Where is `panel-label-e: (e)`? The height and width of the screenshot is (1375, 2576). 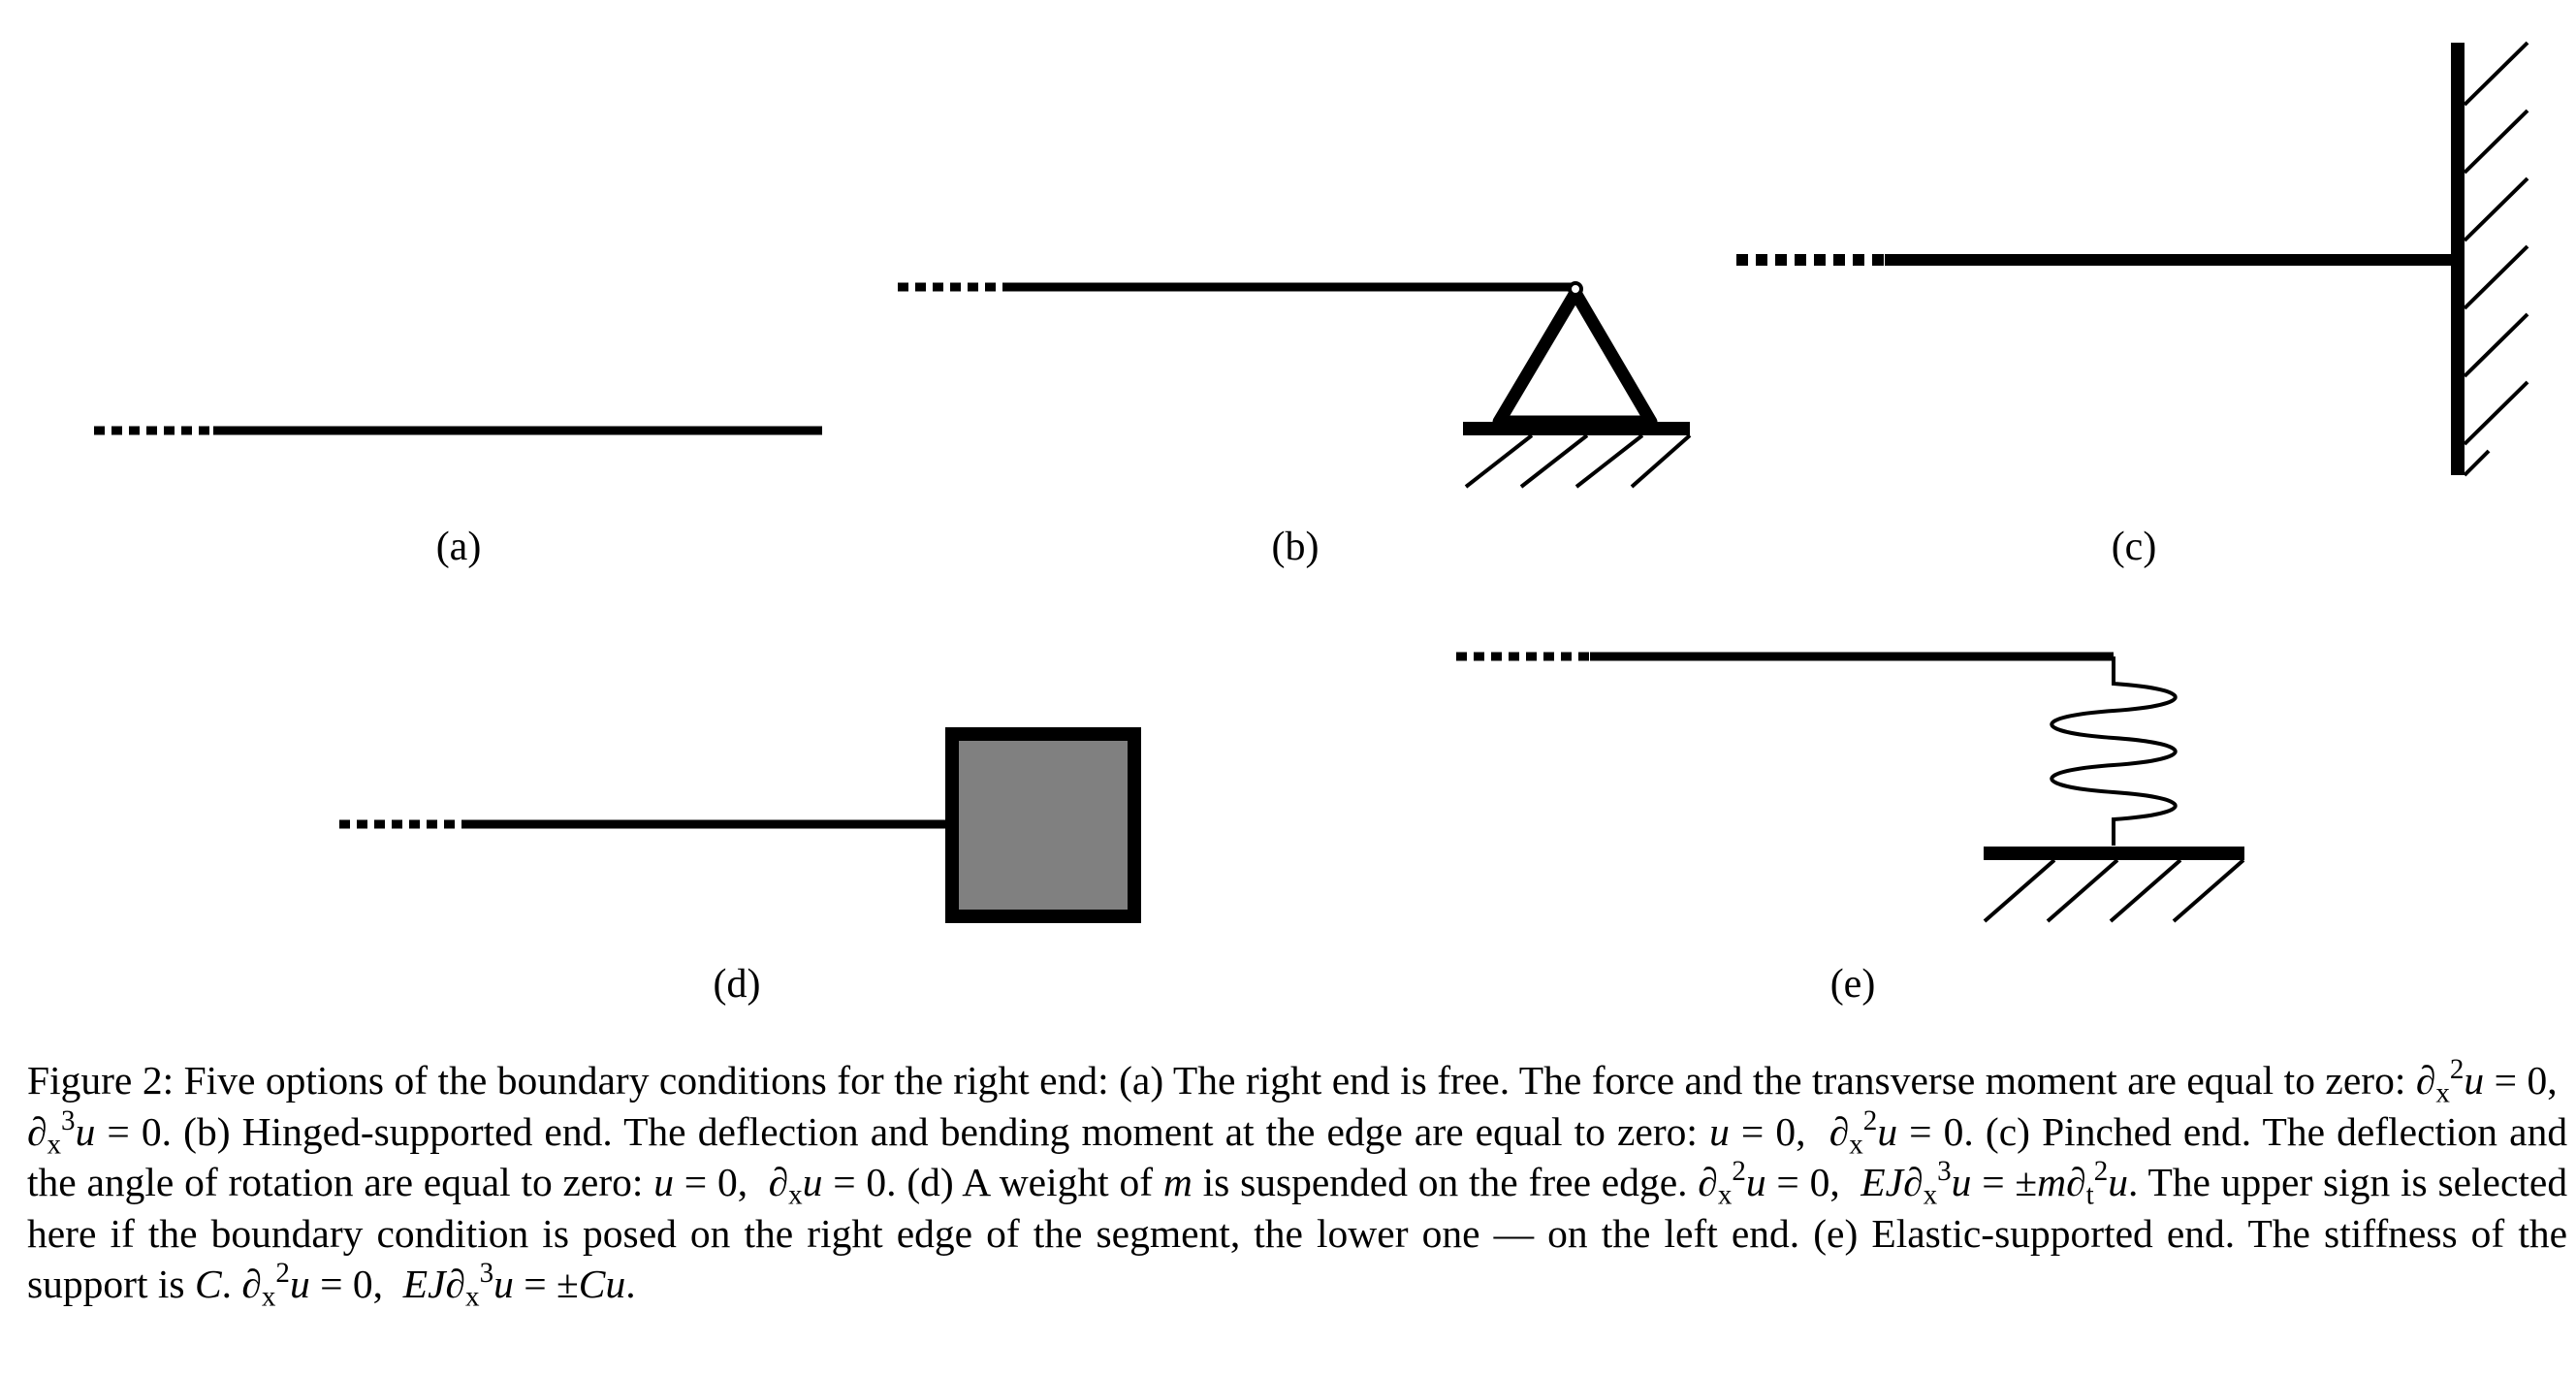 panel-label-e: (e) is located at coordinates (1853, 985).